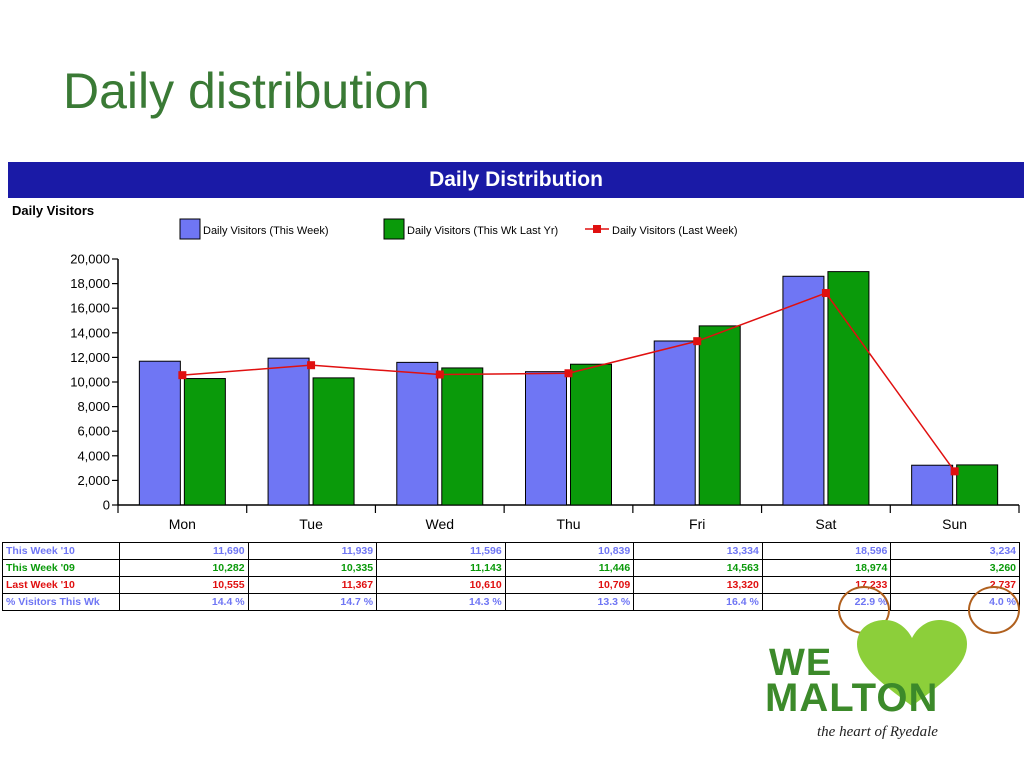 The image size is (1024, 768). I want to click on table-cell: 10,282, so click(184, 568).